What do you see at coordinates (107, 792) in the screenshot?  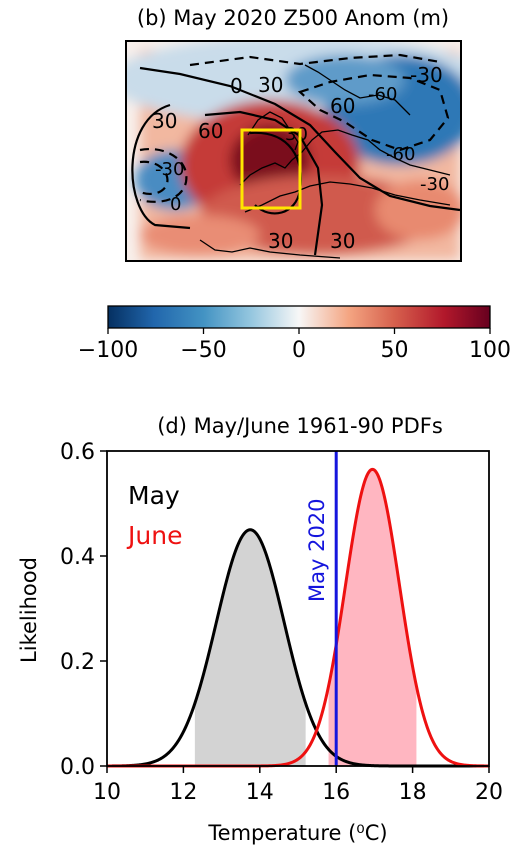 I see `x-tick-label: 10` at bounding box center [107, 792].